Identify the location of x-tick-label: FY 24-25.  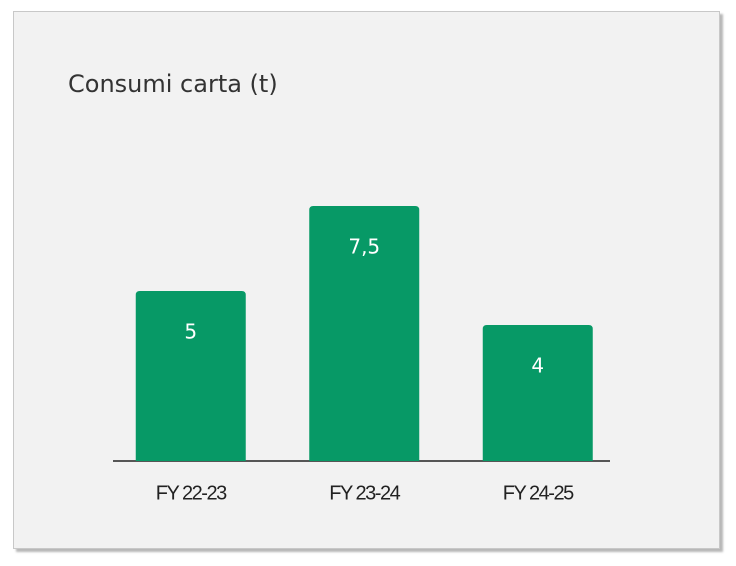
(538, 493).